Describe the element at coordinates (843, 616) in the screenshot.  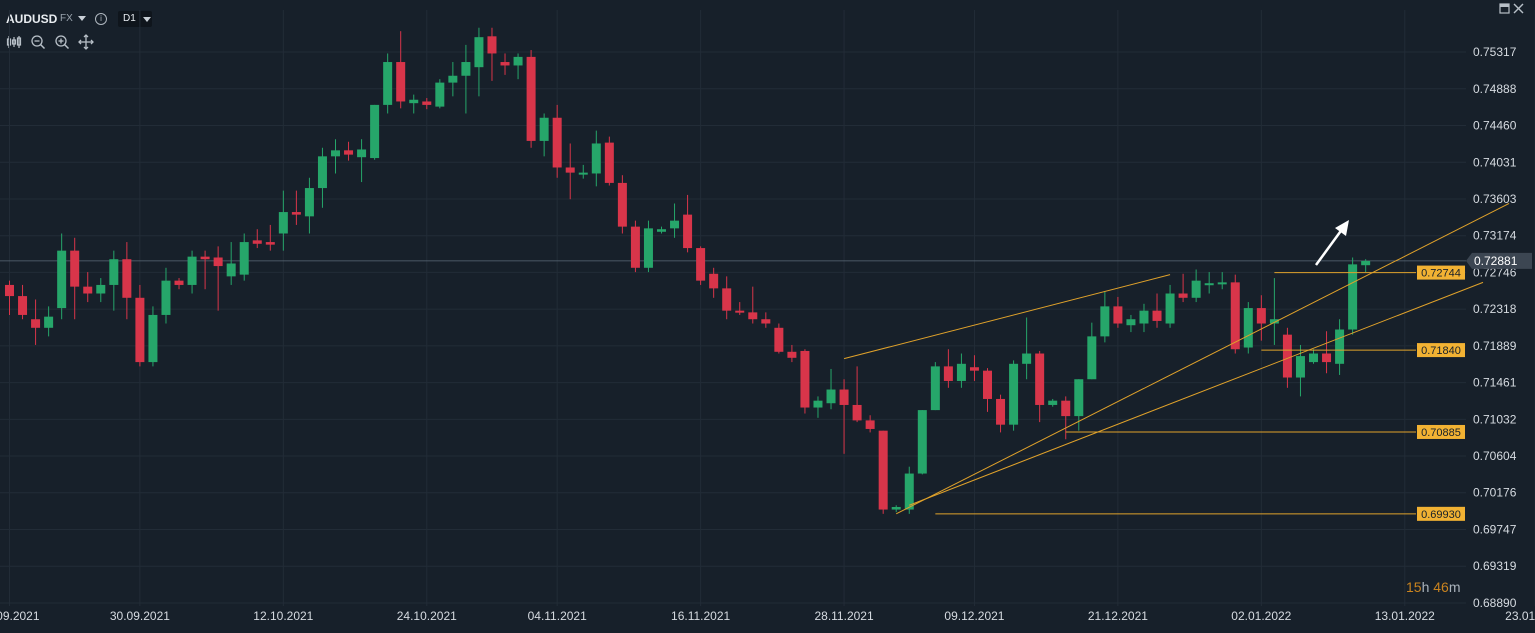
I see `x-tick-label: 28.11.2021` at that location.